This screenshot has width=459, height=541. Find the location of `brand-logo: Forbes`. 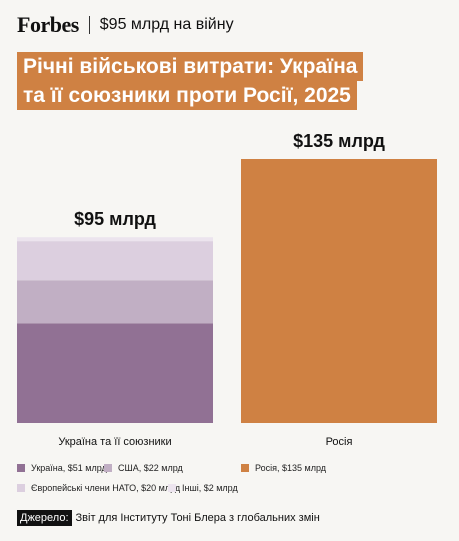

brand-logo: Forbes is located at coordinates (48, 24).